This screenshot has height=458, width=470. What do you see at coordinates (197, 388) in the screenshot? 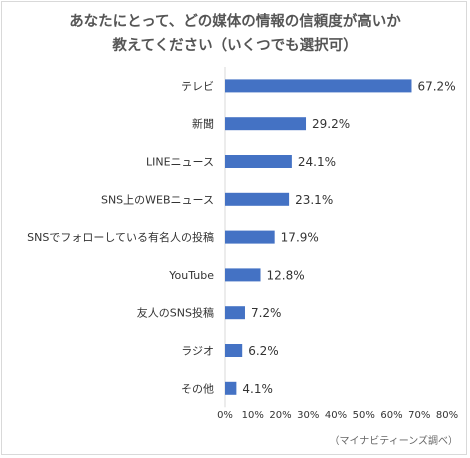
I see `category-label: その他` at bounding box center [197, 388].